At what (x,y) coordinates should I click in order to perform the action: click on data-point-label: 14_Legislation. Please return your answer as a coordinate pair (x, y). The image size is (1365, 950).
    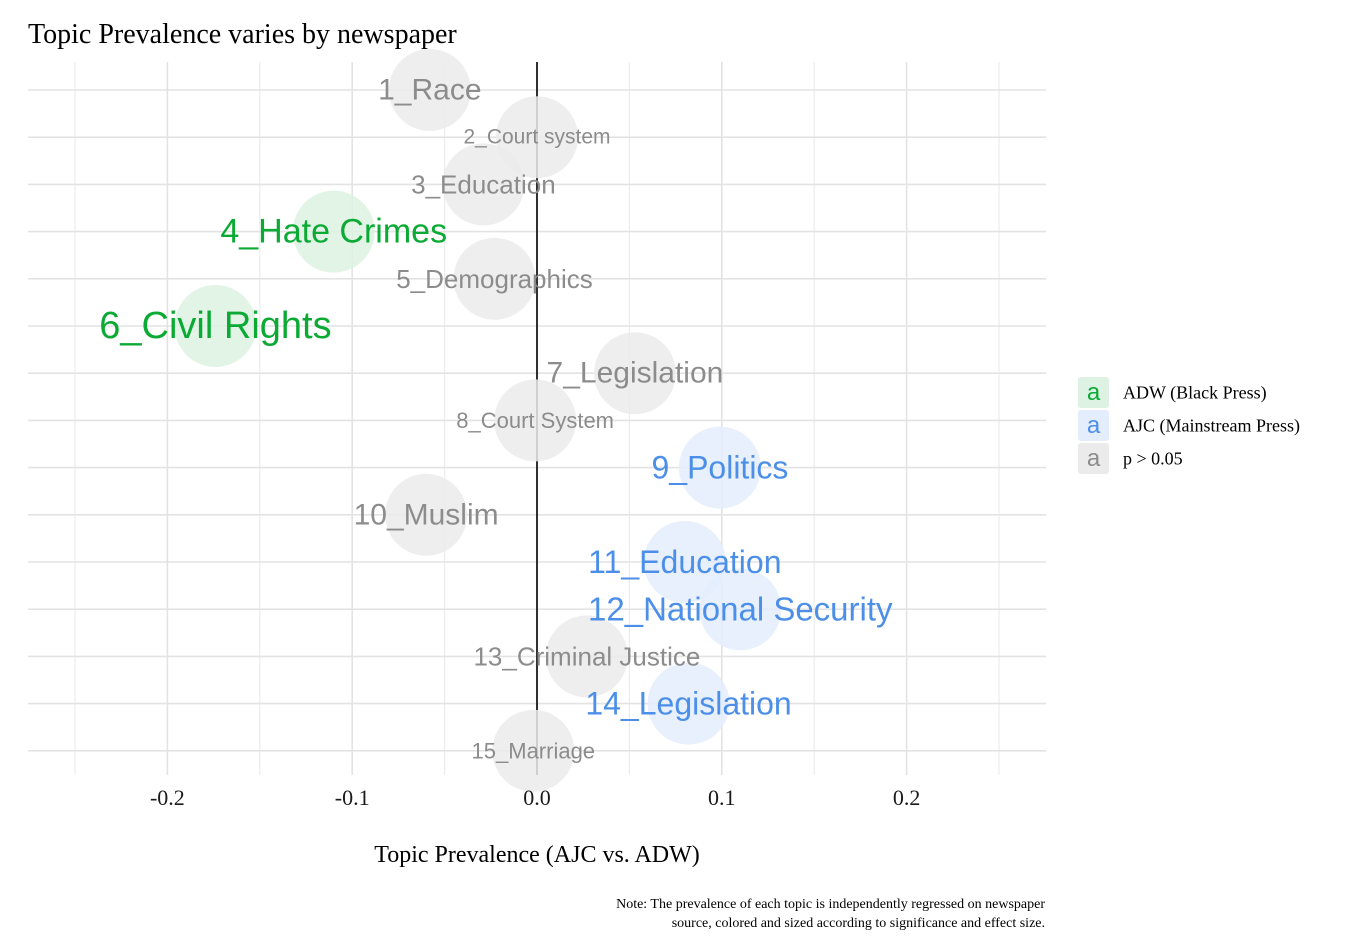
    Looking at the image, I should click on (688, 704).